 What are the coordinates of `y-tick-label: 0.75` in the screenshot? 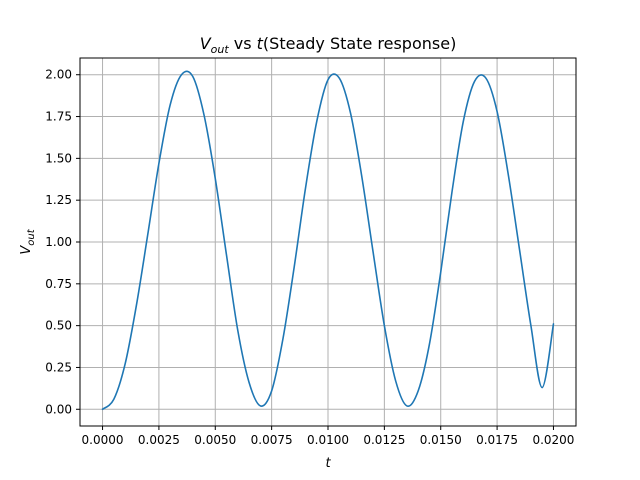 It's located at (58, 284).